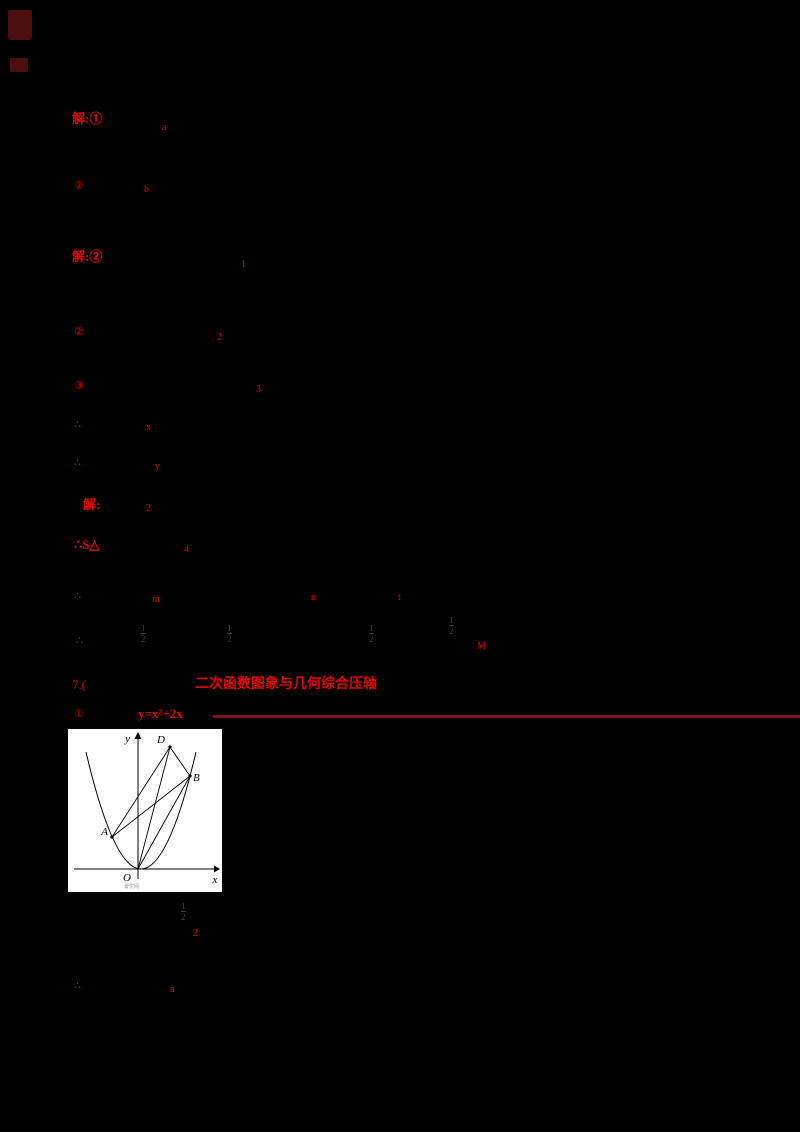  Describe the element at coordinates (154, 808) in the screenshot. I see `segment-O-D` at that location.